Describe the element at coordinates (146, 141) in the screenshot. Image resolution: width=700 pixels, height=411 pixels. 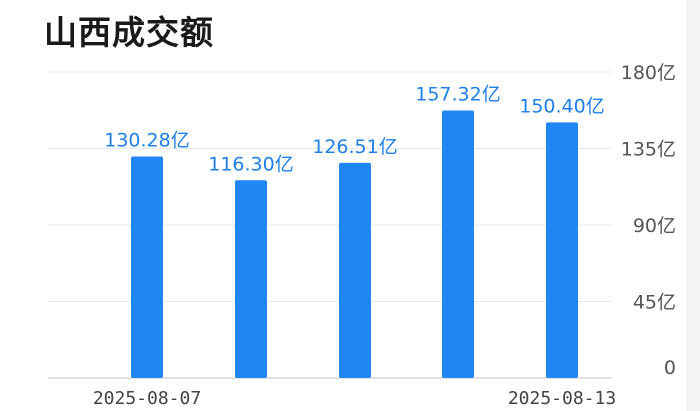
I see `data-label: 130.28亿` at that location.